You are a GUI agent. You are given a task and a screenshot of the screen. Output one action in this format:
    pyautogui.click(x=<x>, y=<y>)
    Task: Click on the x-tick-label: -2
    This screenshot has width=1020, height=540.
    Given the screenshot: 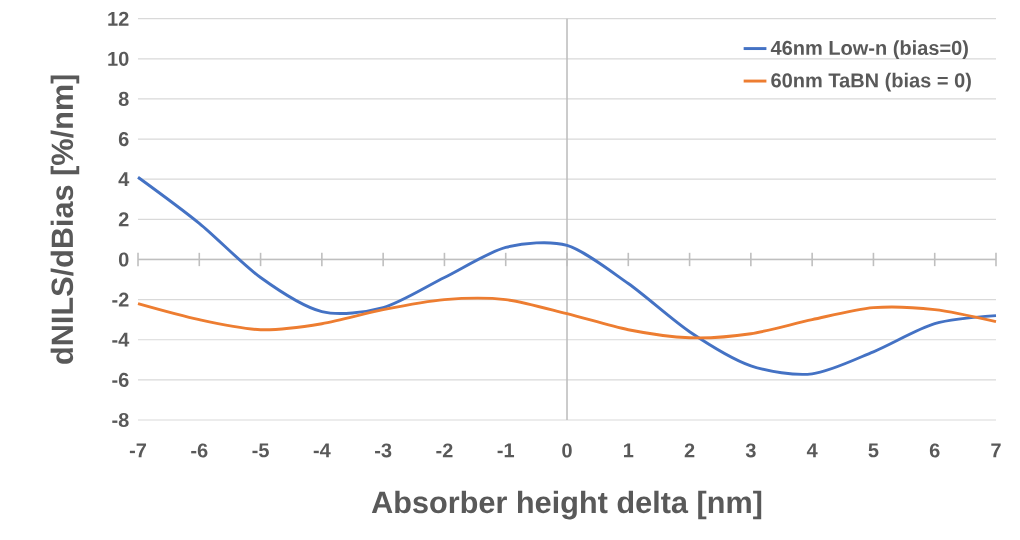 What is the action you would take?
    pyautogui.click(x=444, y=450)
    